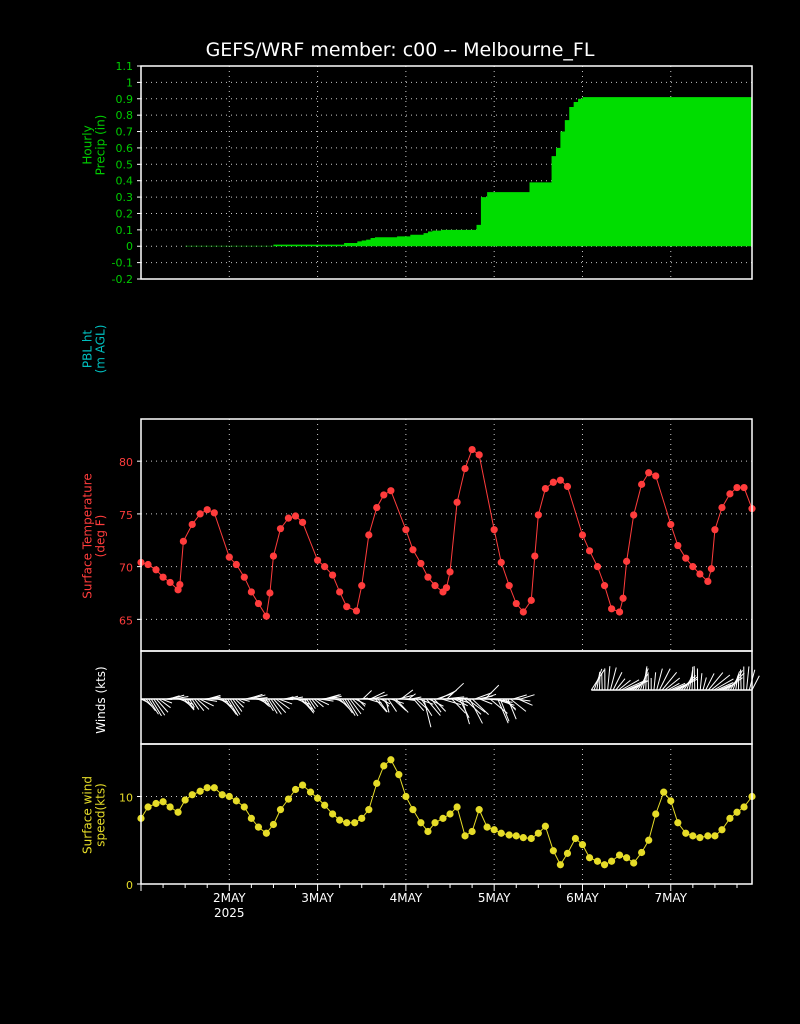 Image resolution: width=800 pixels, height=1024 pixels. I want to click on temp-tick-label-0: 80, so click(126, 462).